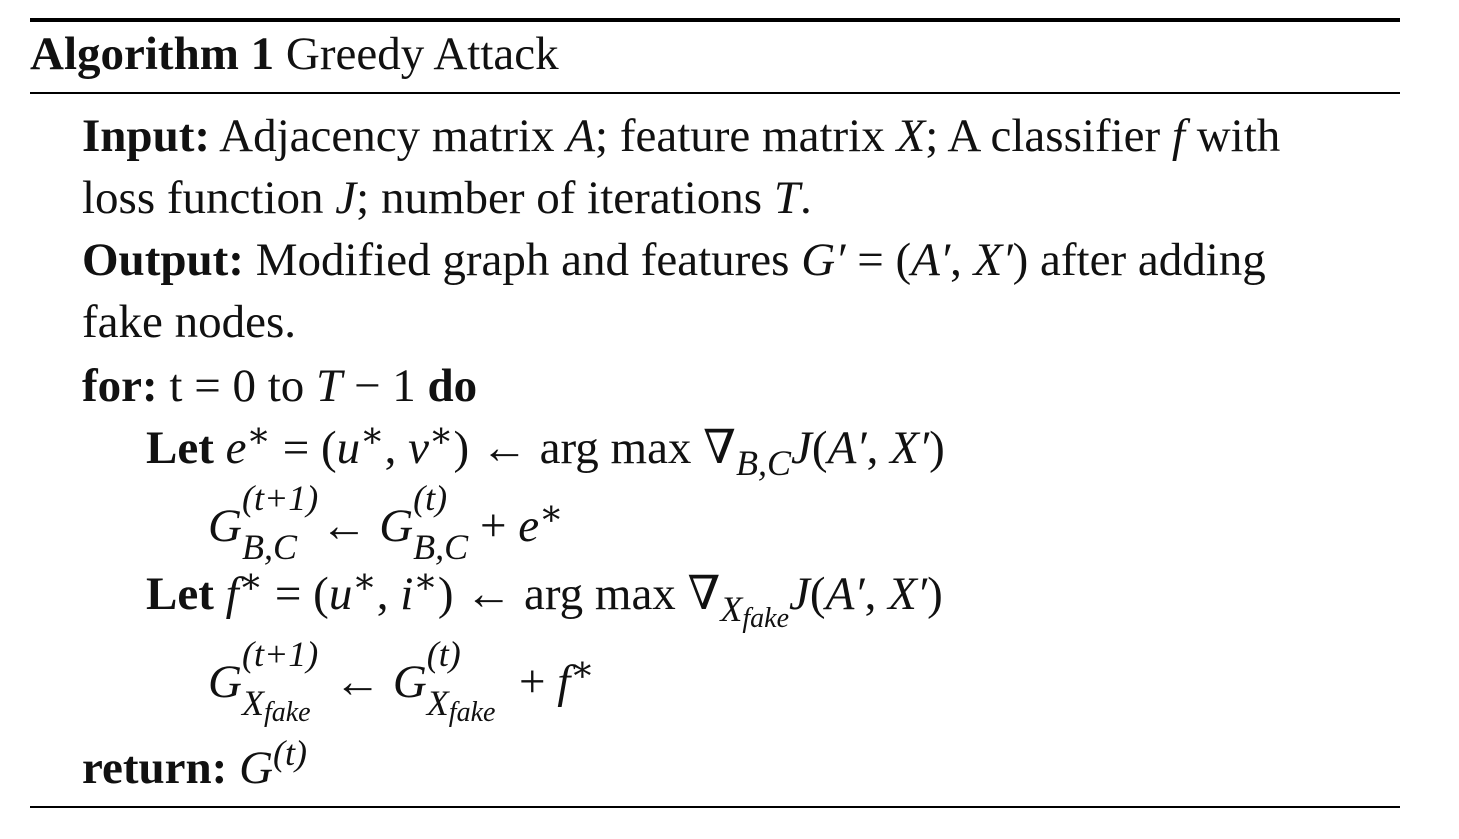 This screenshot has height=839, width=1459. Describe the element at coordinates (155, 768) in the screenshot. I see `return-keyword: return:` at that location.